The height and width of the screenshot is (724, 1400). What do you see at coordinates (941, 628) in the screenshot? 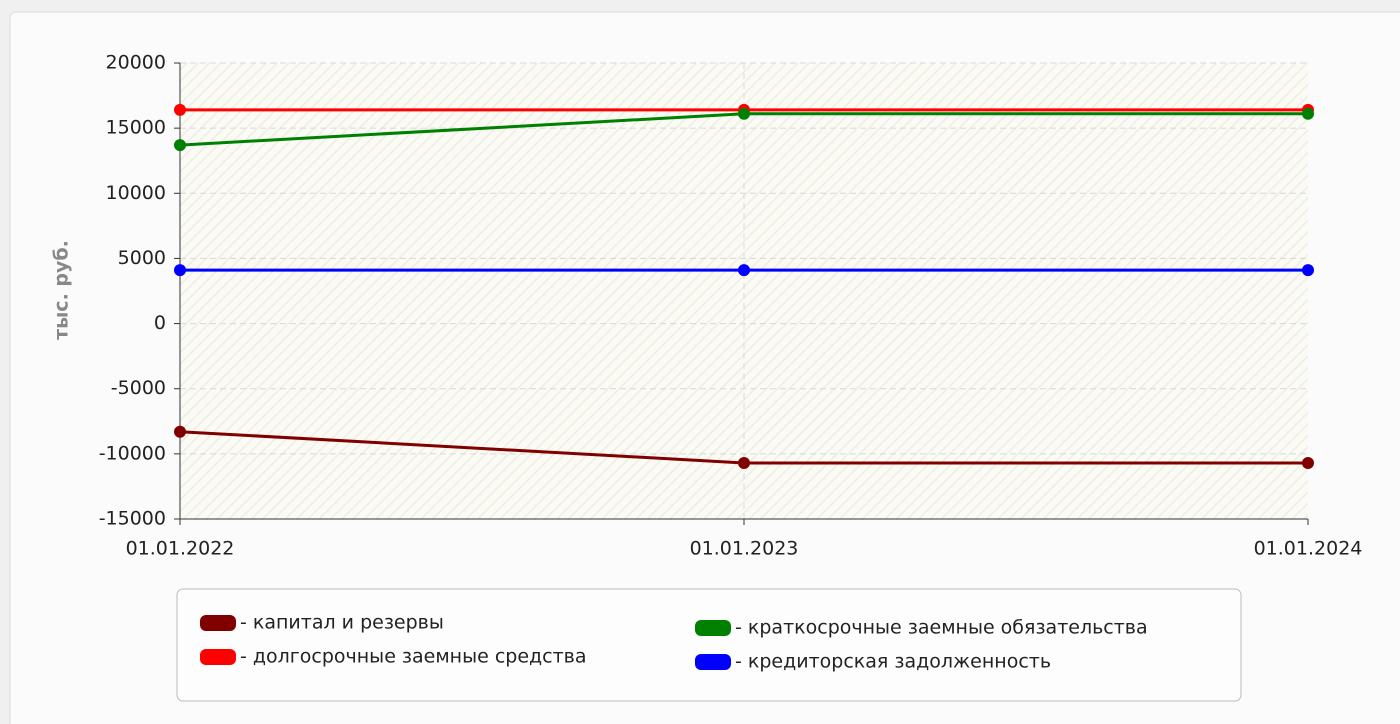
I see `legend-label: - краткосрочные заемные обязательства` at bounding box center [941, 628].